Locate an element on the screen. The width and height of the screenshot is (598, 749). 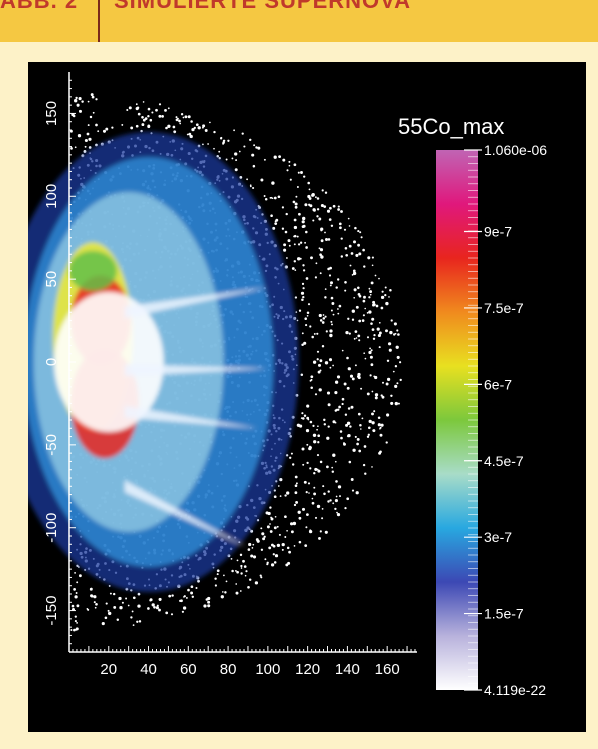
y-tick-label: 100 is located at coordinates (51, 196).